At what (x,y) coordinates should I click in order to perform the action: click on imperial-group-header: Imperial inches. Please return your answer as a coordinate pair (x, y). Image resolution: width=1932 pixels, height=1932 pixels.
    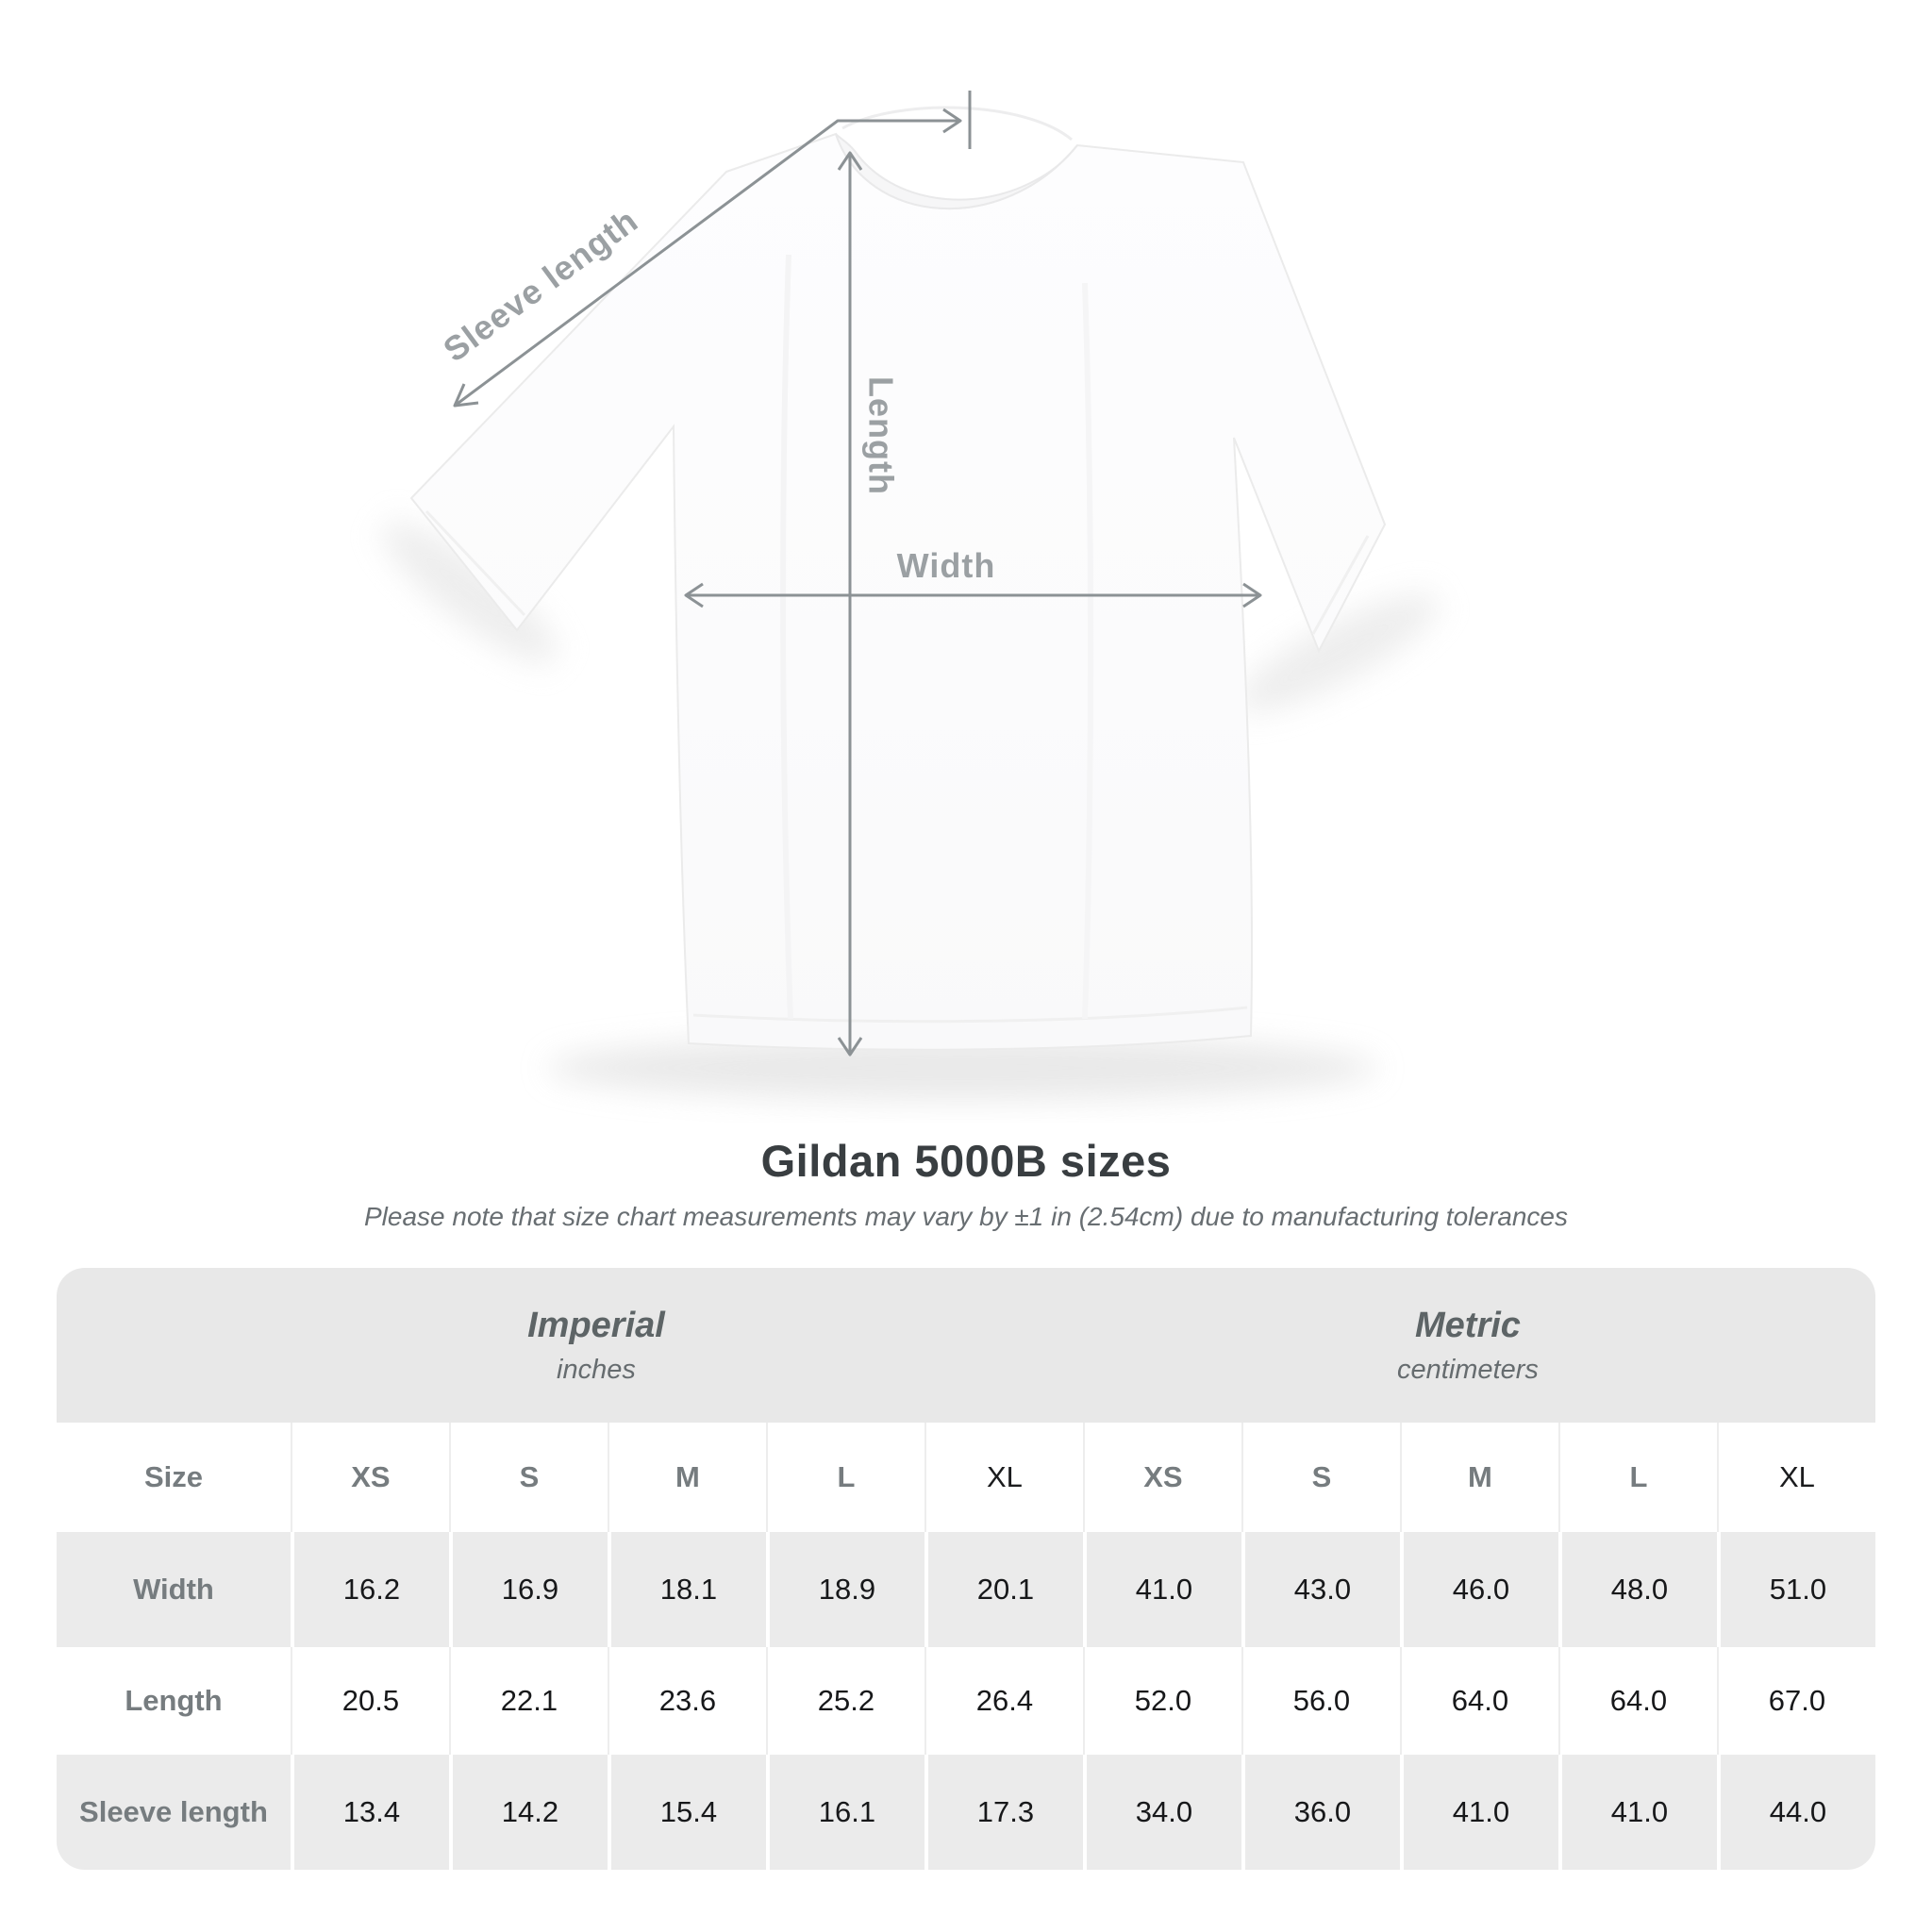
    Looking at the image, I should click on (570, 1346).